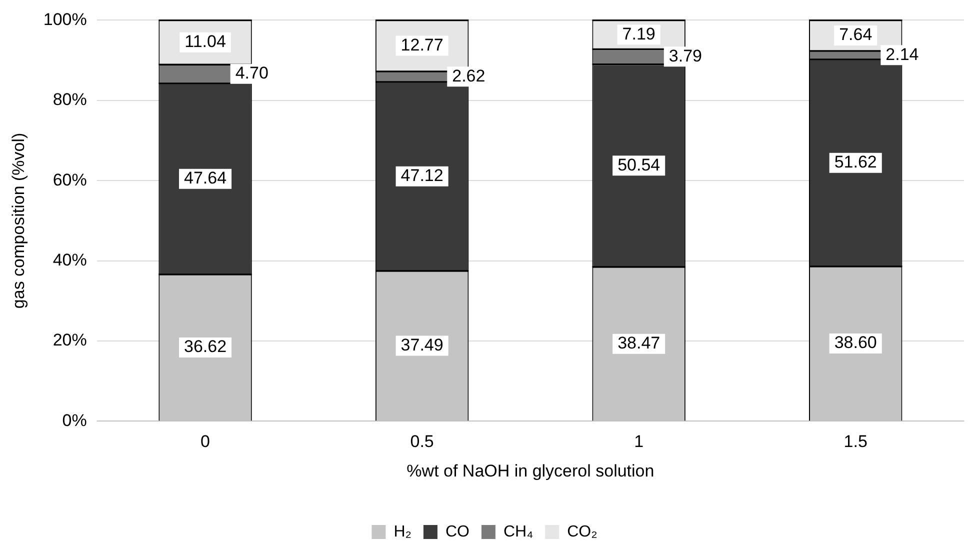 Image resolution: width=974 pixels, height=552 pixels. I want to click on data-label: 38.60, so click(855, 342).